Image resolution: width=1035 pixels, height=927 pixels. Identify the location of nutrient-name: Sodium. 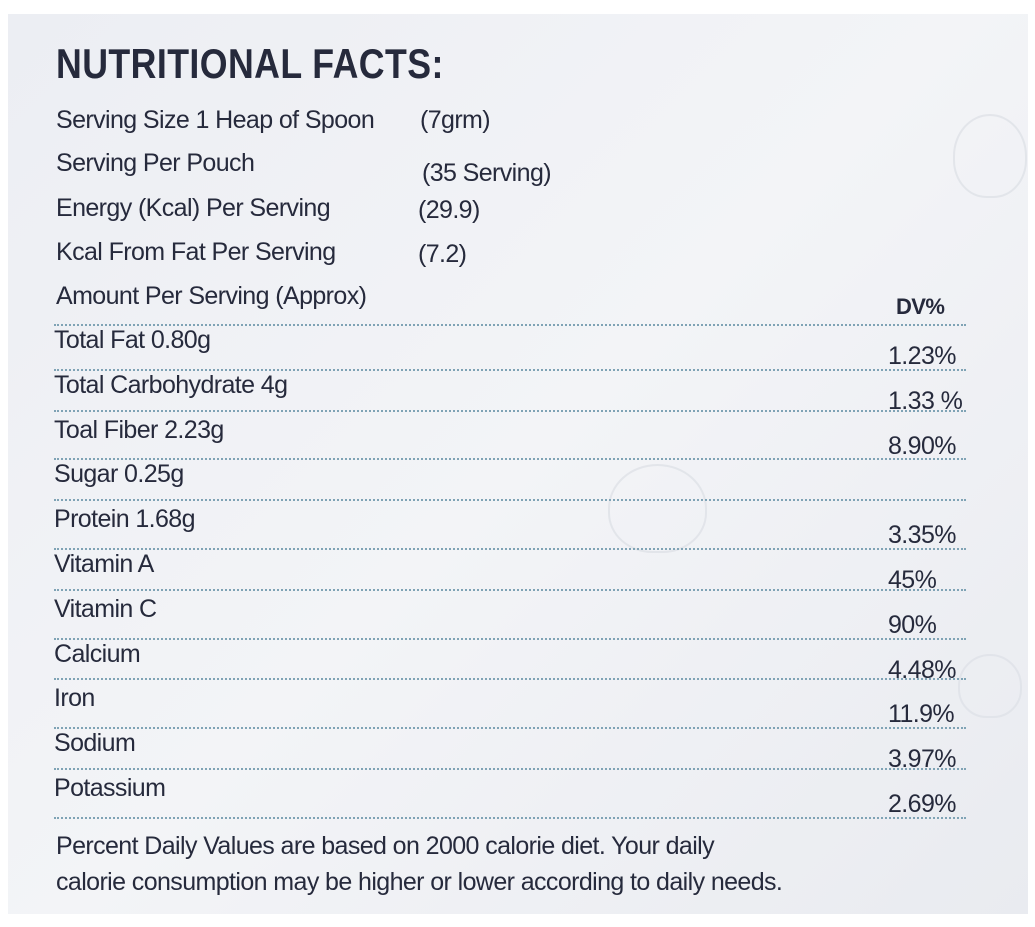
(95, 743).